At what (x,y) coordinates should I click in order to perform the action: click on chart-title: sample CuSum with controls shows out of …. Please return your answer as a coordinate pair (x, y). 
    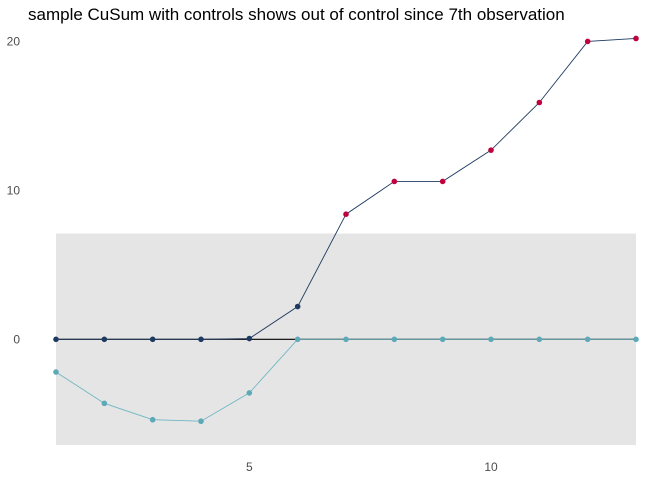
    Looking at the image, I should click on (296, 14).